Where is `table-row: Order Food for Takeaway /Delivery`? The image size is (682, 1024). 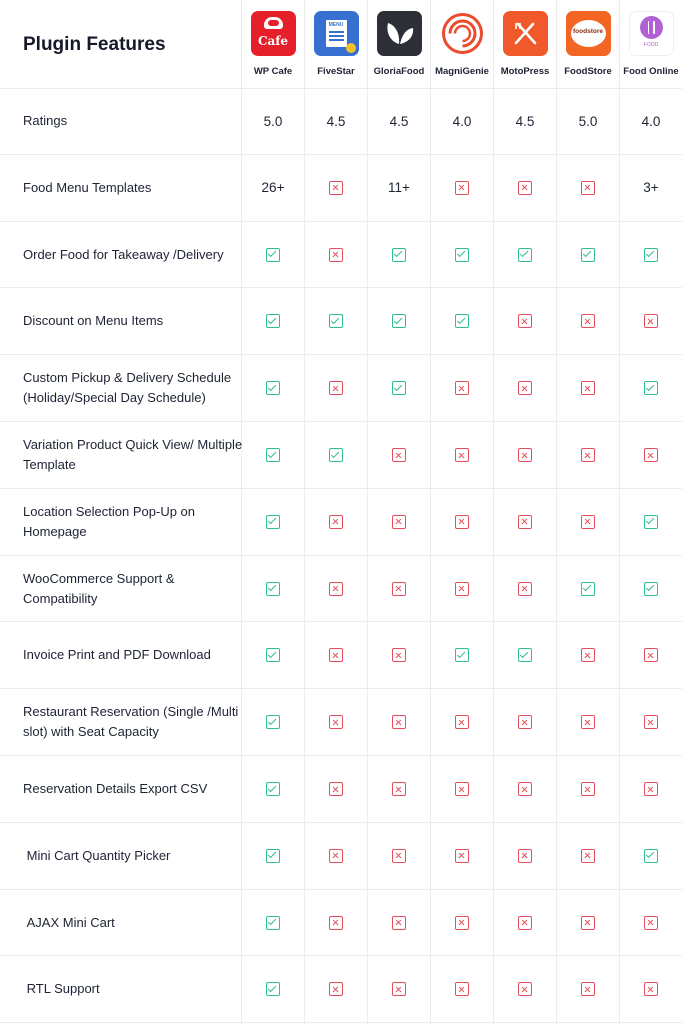 table-row: Order Food for Takeaway /Delivery is located at coordinates (341, 255).